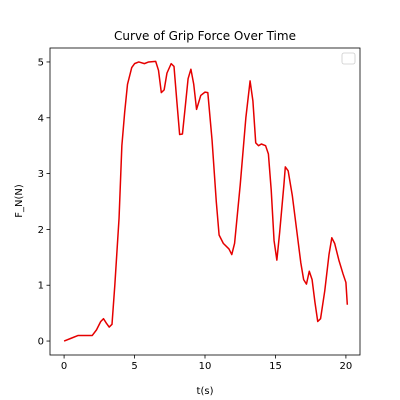 This screenshot has width=400, height=400. What do you see at coordinates (275, 366) in the screenshot?
I see `x-tick-label: 15` at bounding box center [275, 366].